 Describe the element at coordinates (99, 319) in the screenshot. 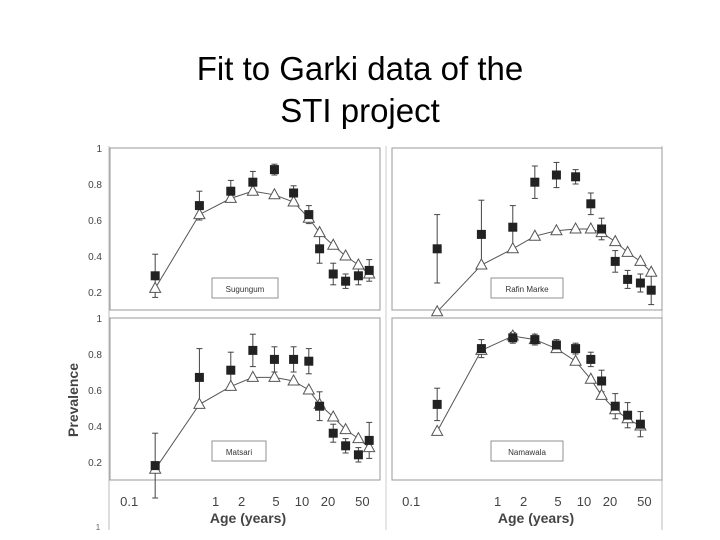

I see `y-tick-label: 1` at that location.